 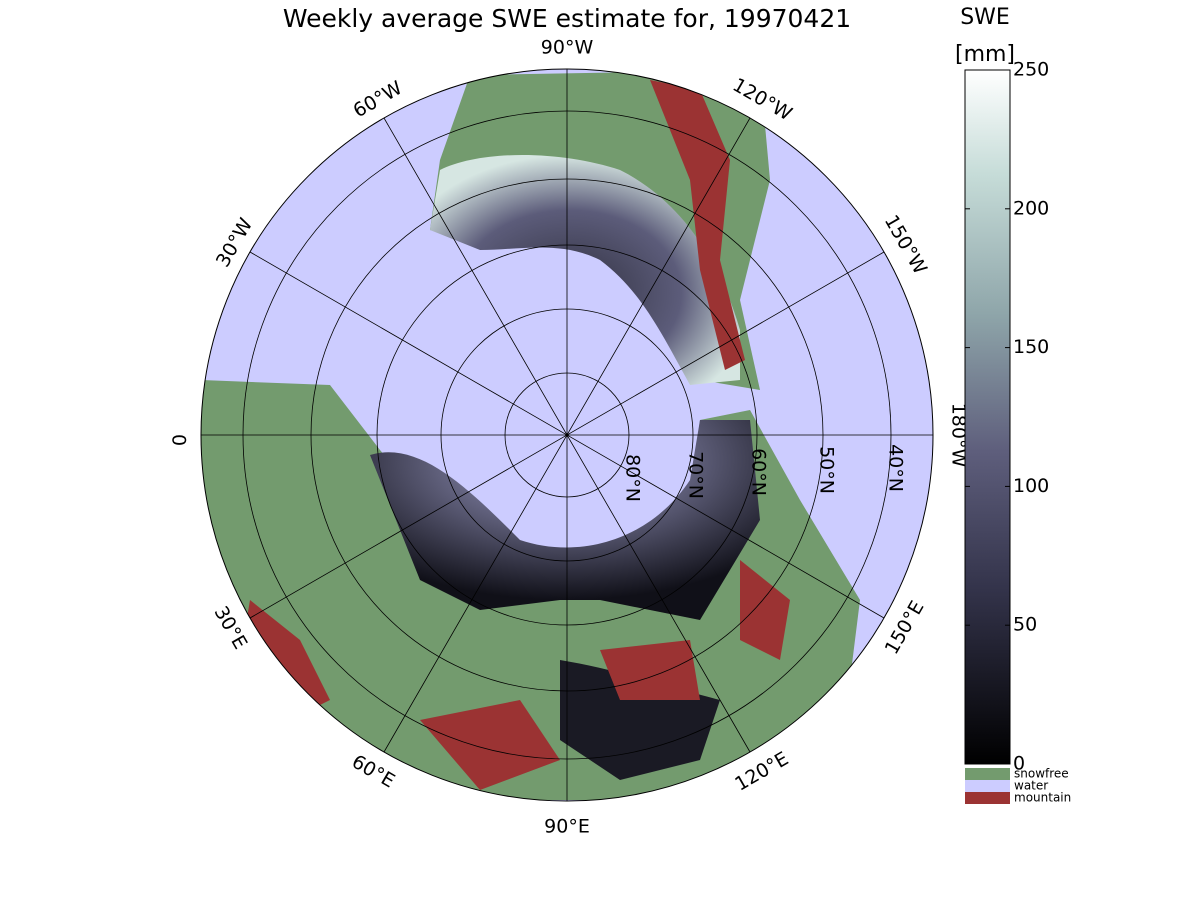 What do you see at coordinates (1031, 486) in the screenshot?
I see `colorbar-tick-label: 100` at bounding box center [1031, 486].